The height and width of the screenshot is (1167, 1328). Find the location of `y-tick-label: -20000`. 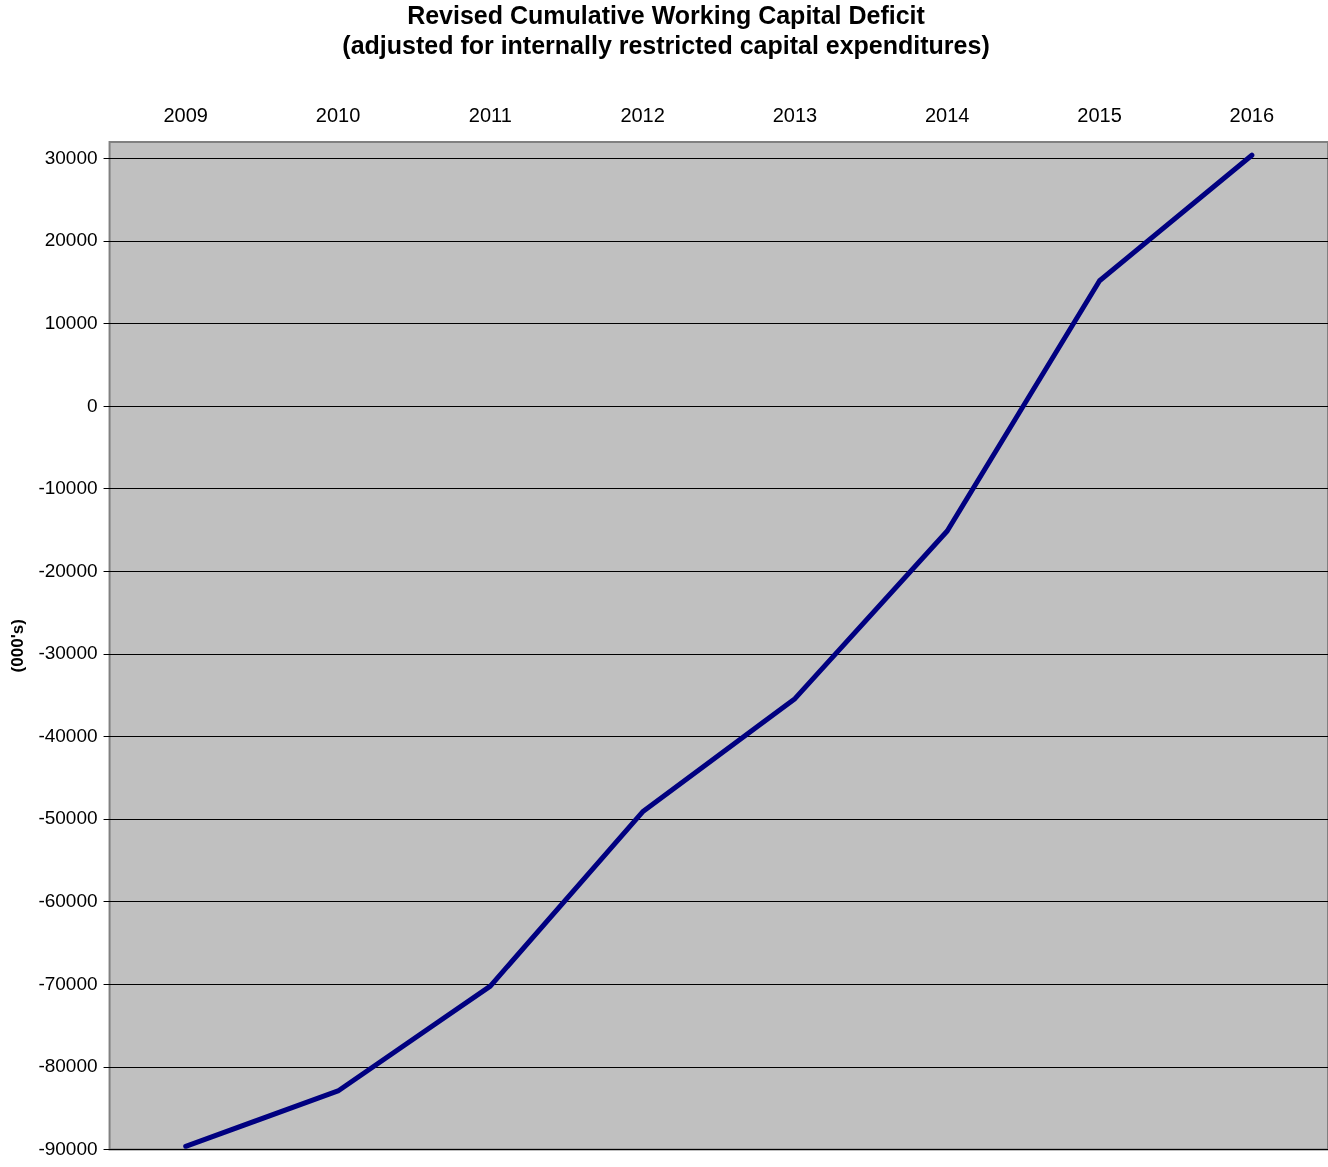

y-tick-label: -20000 is located at coordinates (68, 570).